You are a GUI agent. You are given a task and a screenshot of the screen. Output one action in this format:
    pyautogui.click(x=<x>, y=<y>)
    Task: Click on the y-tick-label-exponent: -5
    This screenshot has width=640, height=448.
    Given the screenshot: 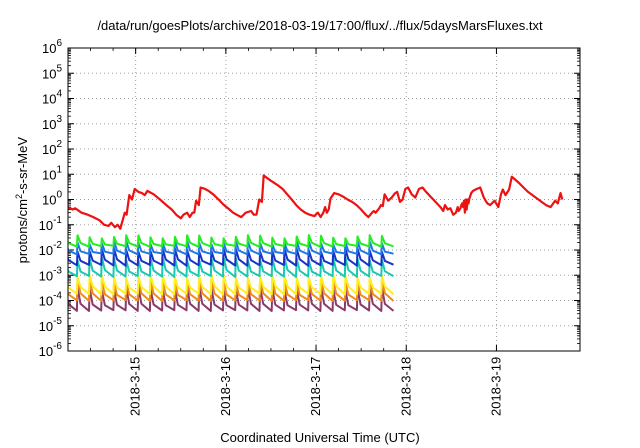 What is the action you would take?
    pyautogui.click(x=57, y=321)
    